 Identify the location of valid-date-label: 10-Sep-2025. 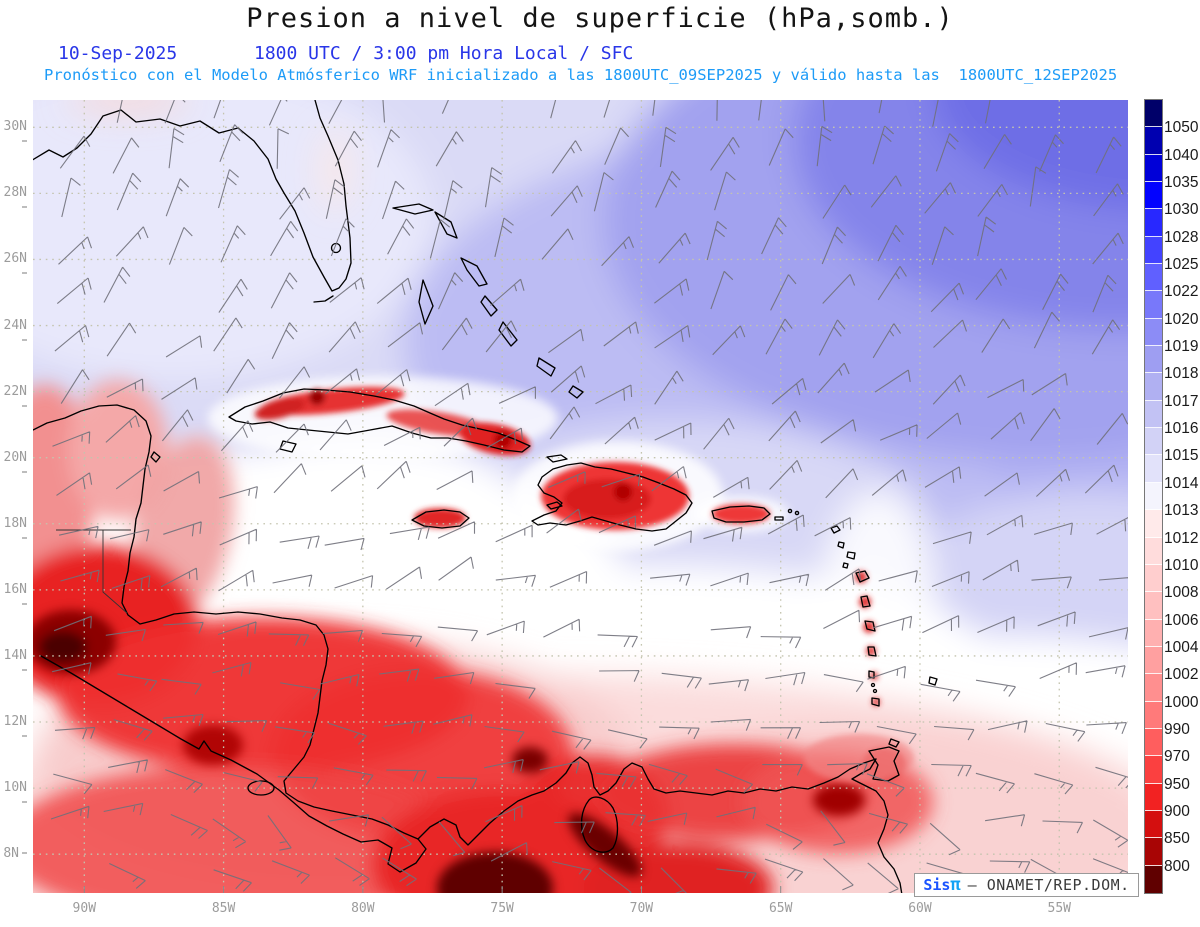
(118, 53).